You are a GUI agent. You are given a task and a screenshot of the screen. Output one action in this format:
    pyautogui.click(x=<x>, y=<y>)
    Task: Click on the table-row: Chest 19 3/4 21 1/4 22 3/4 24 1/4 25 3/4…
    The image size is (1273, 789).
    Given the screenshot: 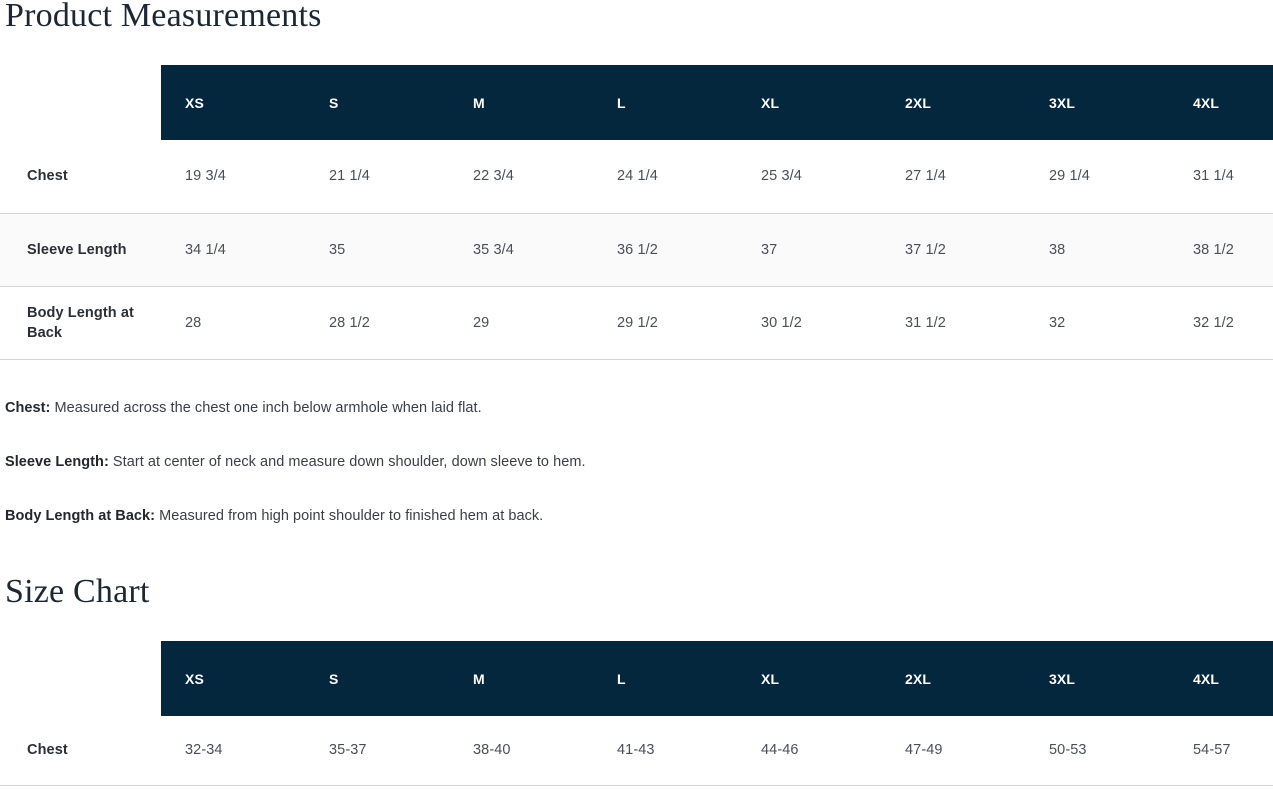 What is the action you would take?
    pyautogui.click(x=636, y=177)
    